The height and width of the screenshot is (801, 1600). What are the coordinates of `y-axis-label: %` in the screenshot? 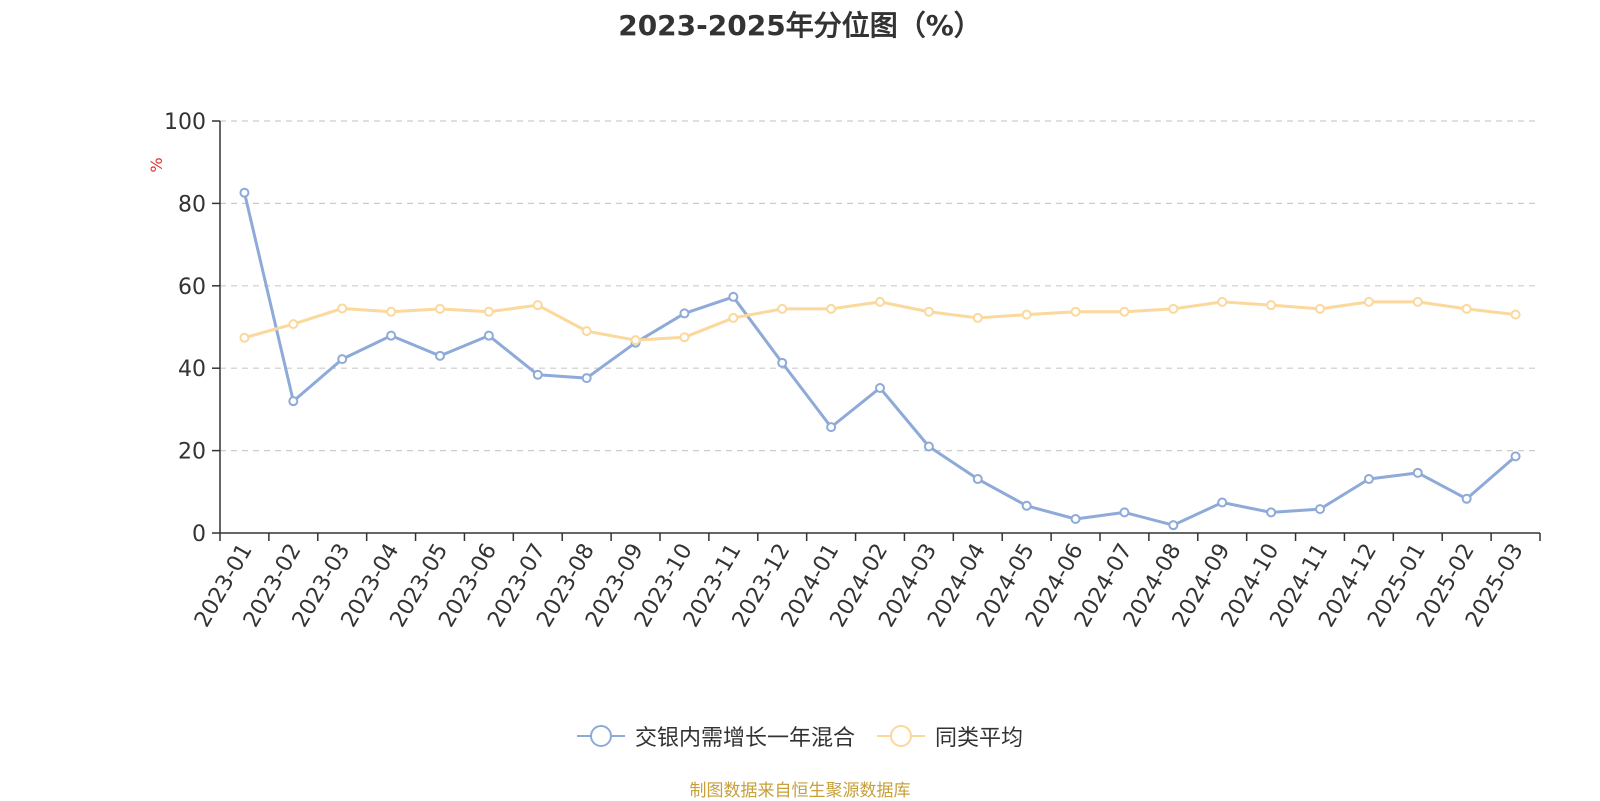 It's located at (156, 164).